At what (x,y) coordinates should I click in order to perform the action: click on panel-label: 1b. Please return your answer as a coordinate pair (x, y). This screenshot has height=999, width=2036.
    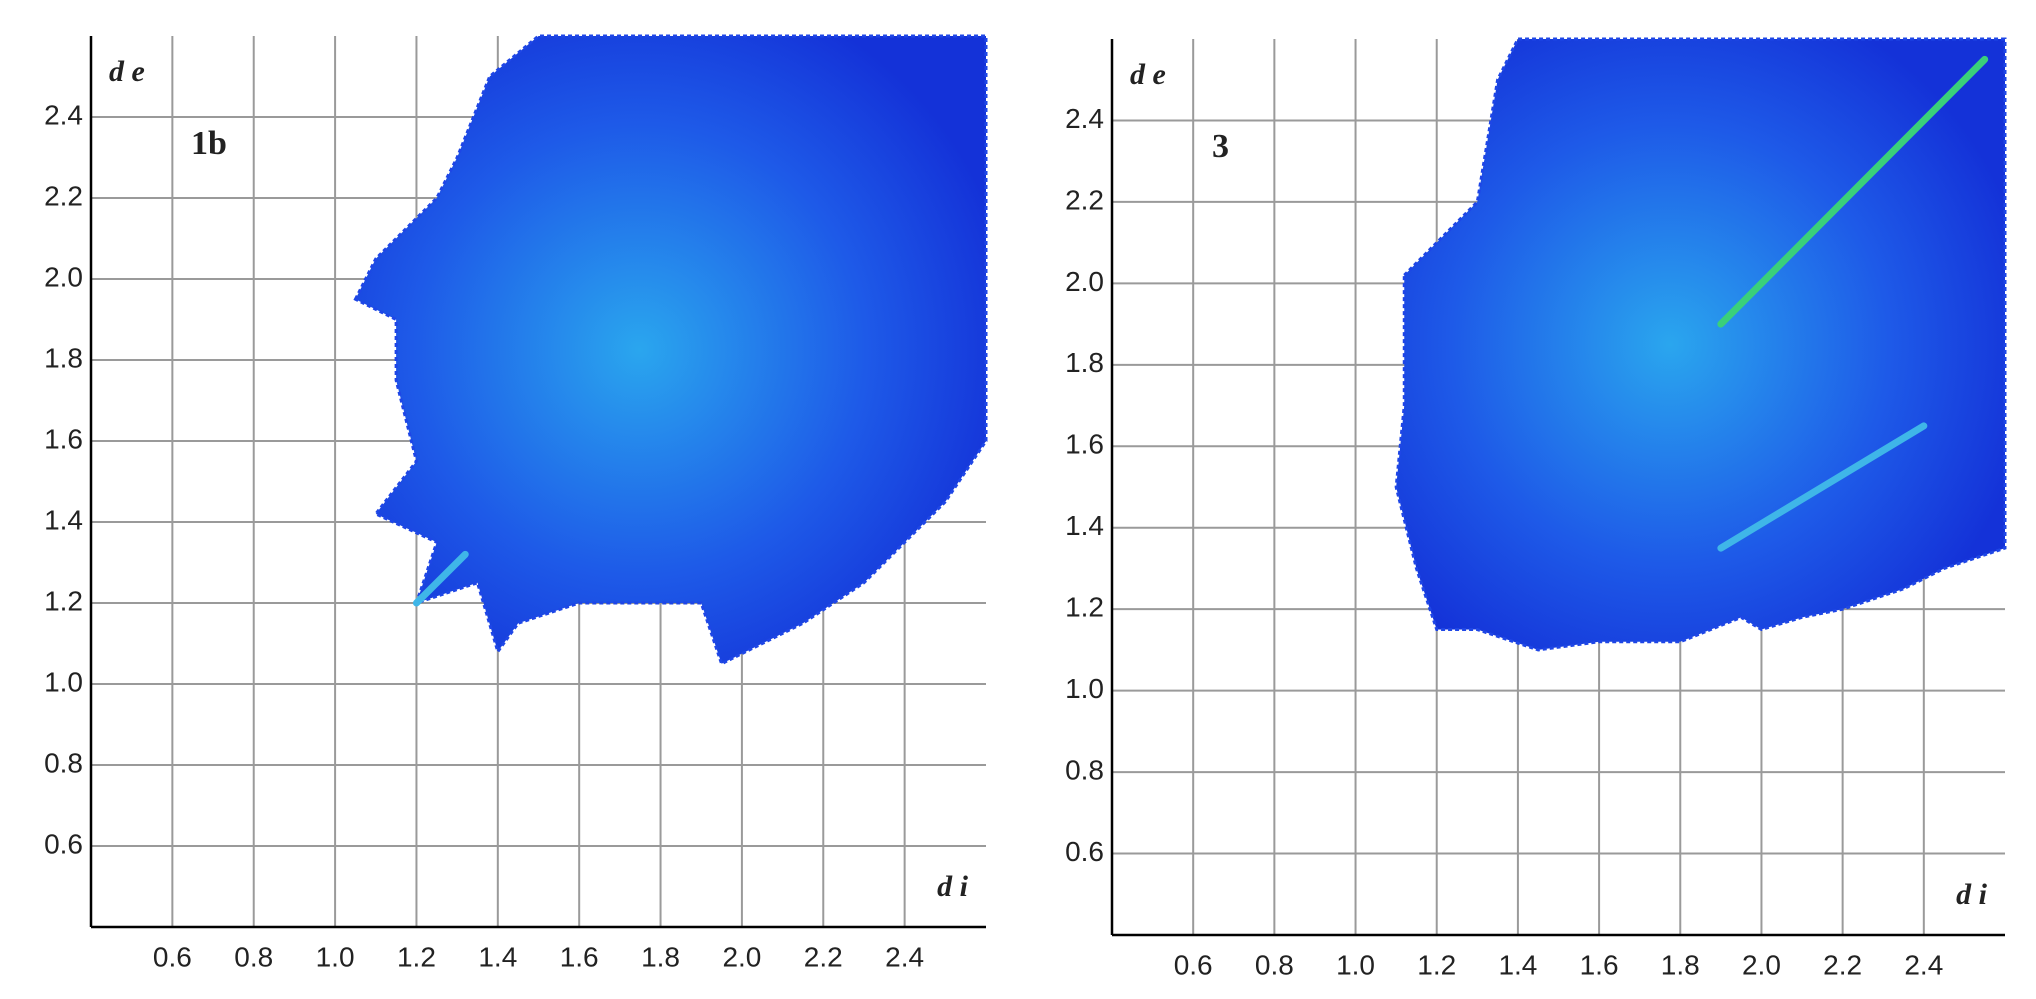
    Looking at the image, I should click on (209, 143).